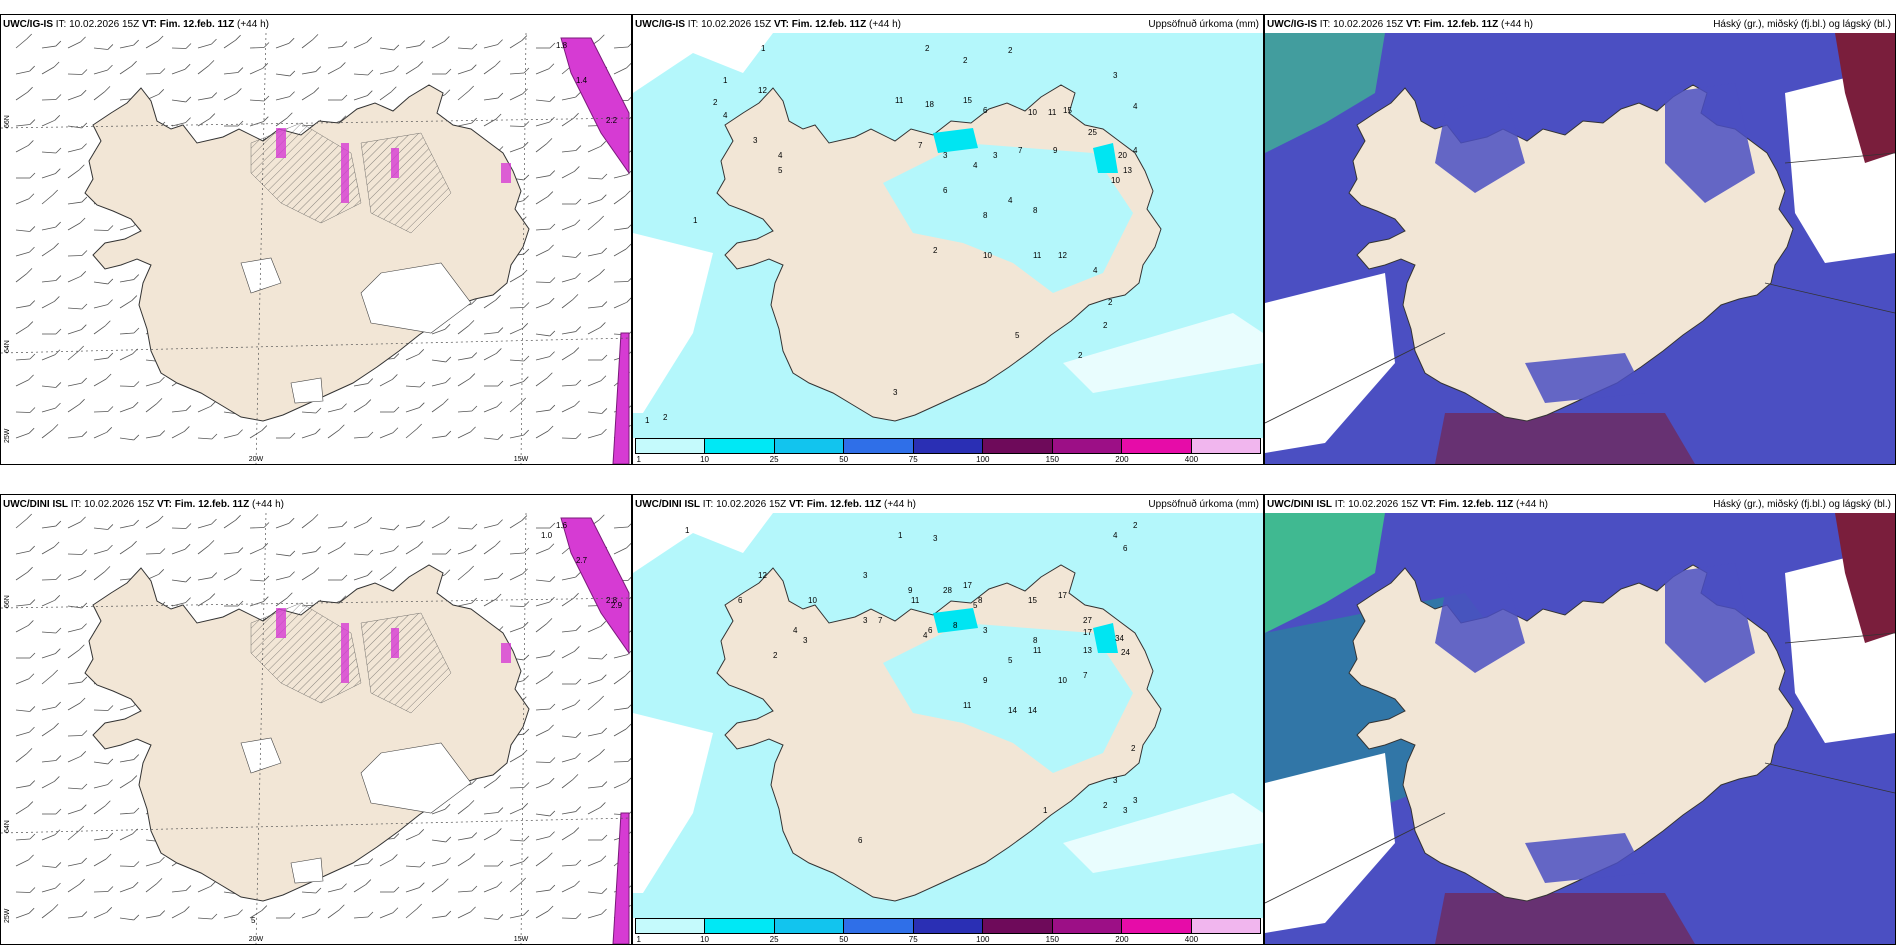 Image resolution: width=1900 pixels, height=950 pixels. Describe the element at coordinates (1710, 623) in the screenshot. I see `high-cloud-over-land` at that location.